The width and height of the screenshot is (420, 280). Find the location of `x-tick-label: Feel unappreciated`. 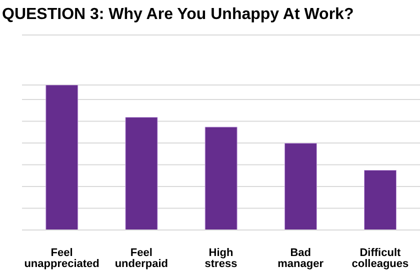

x-tick-label: Feel unappreciated is located at coordinates (62, 258).